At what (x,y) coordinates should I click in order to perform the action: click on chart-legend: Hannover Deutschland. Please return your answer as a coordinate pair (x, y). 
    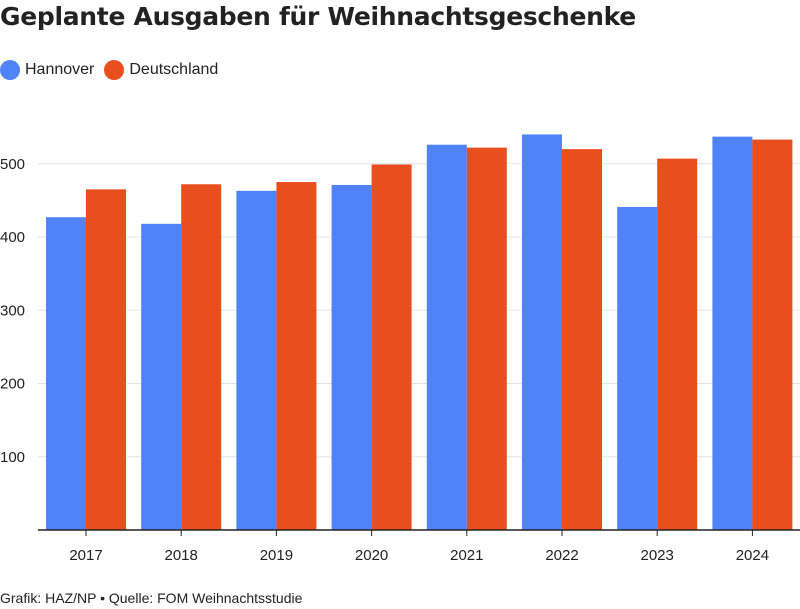
    Looking at the image, I should click on (114, 70).